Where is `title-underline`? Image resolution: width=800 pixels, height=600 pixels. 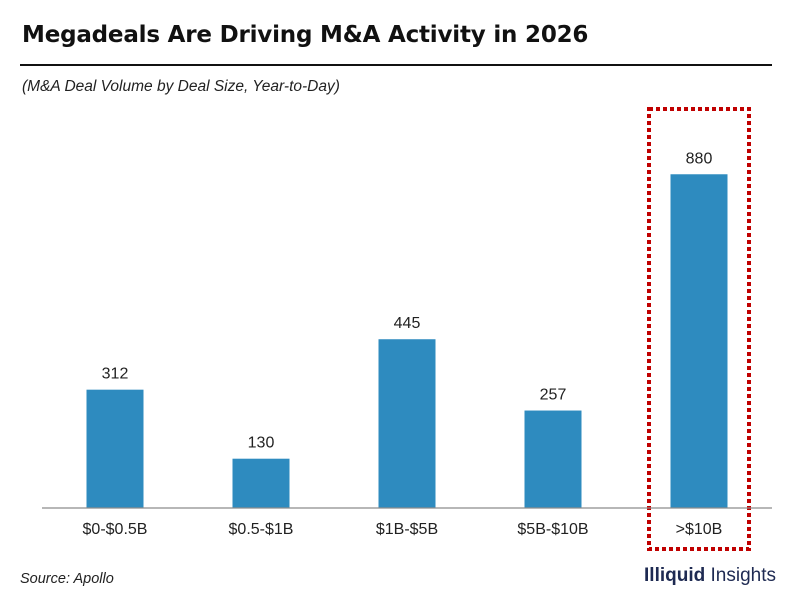
title-underline is located at coordinates (396, 65).